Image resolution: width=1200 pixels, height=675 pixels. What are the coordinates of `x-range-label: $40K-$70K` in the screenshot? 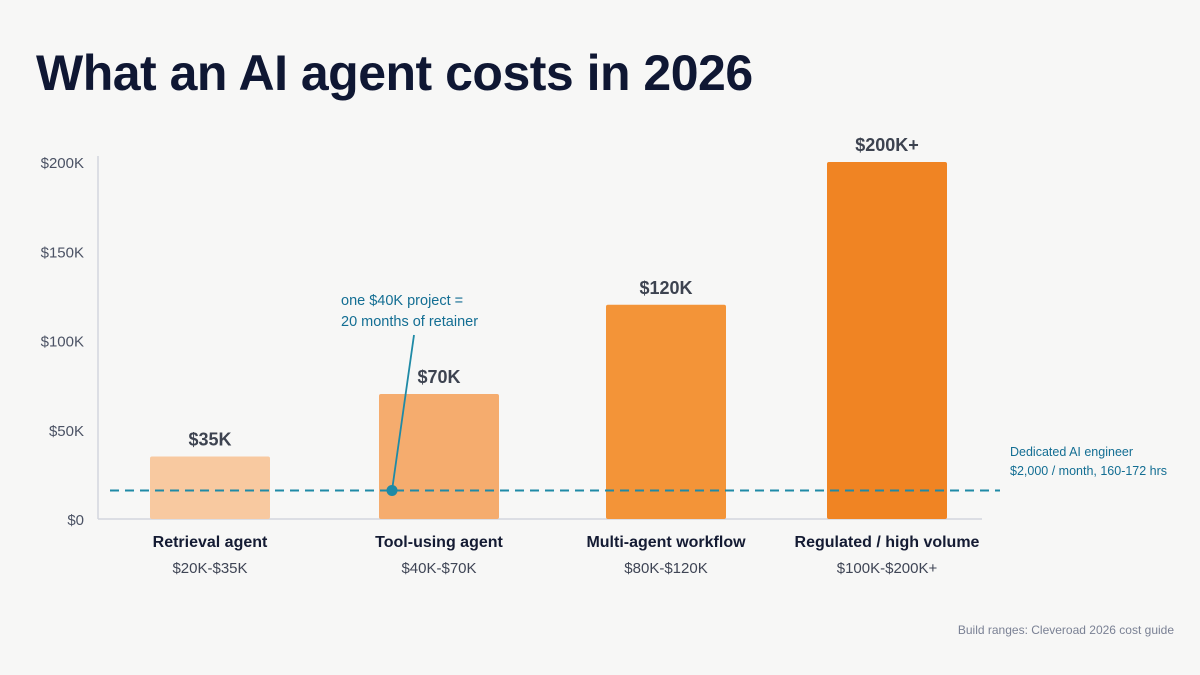 It's located at (438, 568).